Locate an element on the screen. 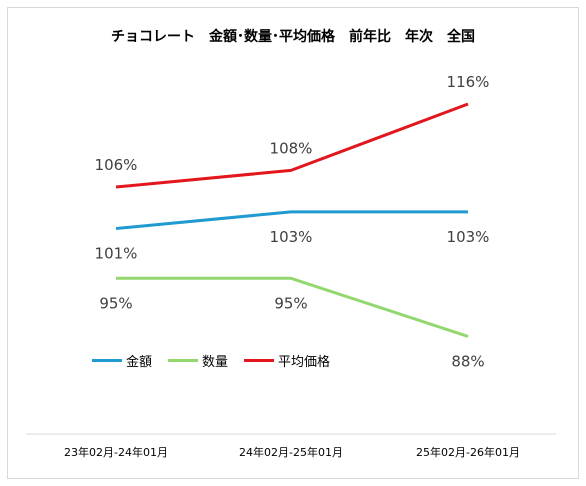  data-label-quantity-1: 95% is located at coordinates (290, 303).